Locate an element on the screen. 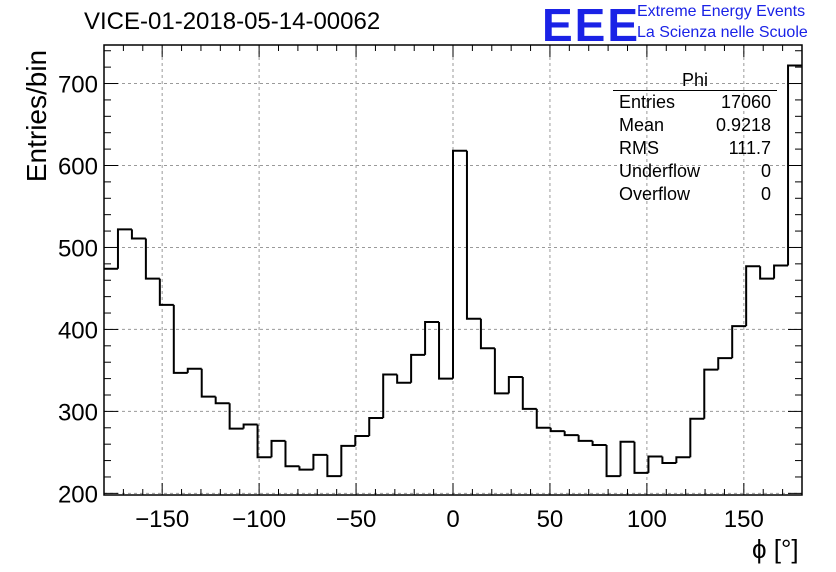  x-tick-label: 100 is located at coordinates (647, 519).